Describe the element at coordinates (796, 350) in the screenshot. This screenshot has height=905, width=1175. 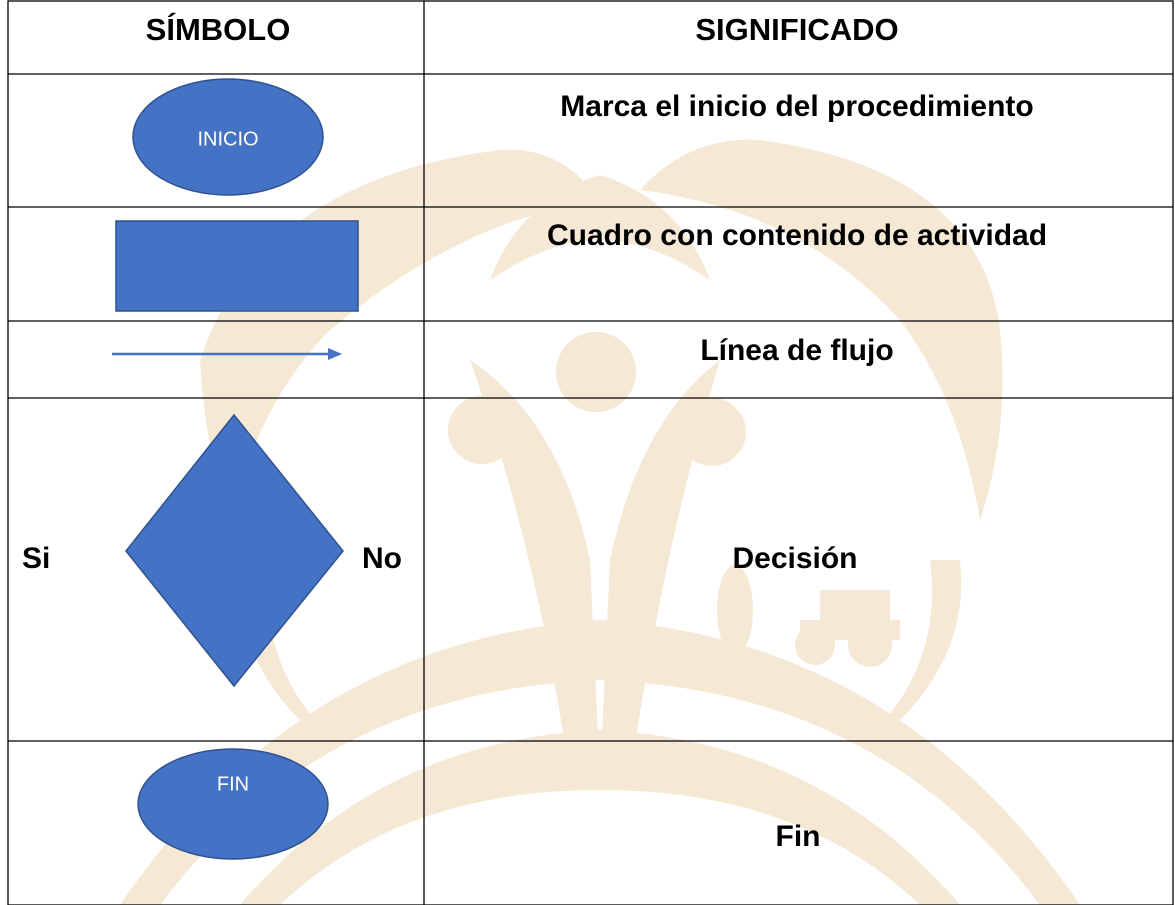
I see `meaning-cell: Línea de flujo` at that location.